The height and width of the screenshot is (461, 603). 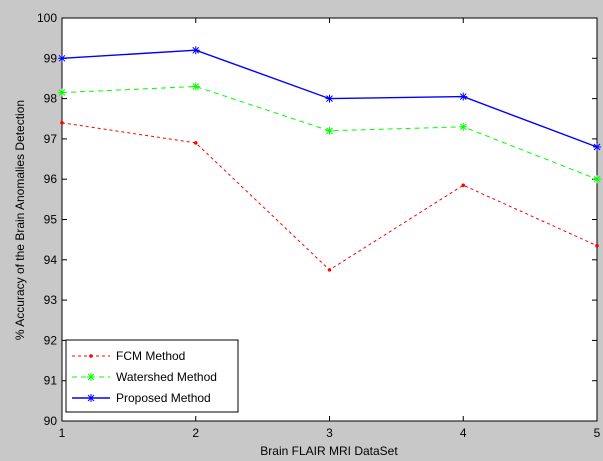 What do you see at coordinates (597, 433) in the screenshot?
I see `x-tick-label-5: 5` at bounding box center [597, 433].